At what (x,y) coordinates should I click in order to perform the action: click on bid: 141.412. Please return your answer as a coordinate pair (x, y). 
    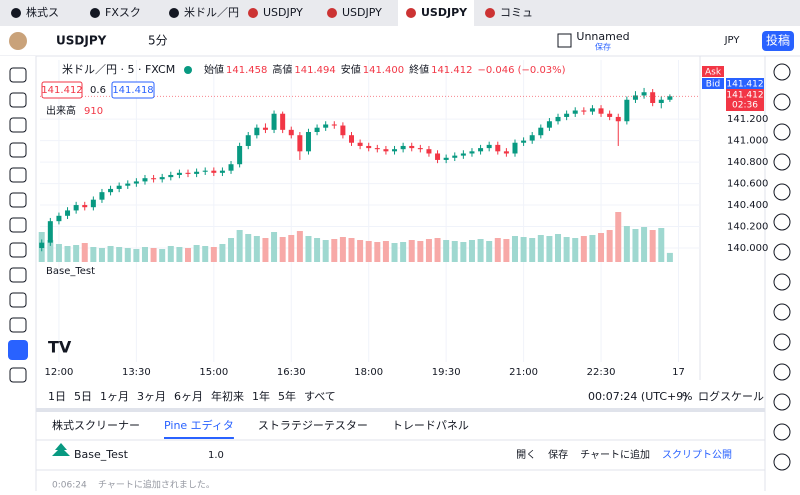
    Looking at the image, I should click on (61, 90).